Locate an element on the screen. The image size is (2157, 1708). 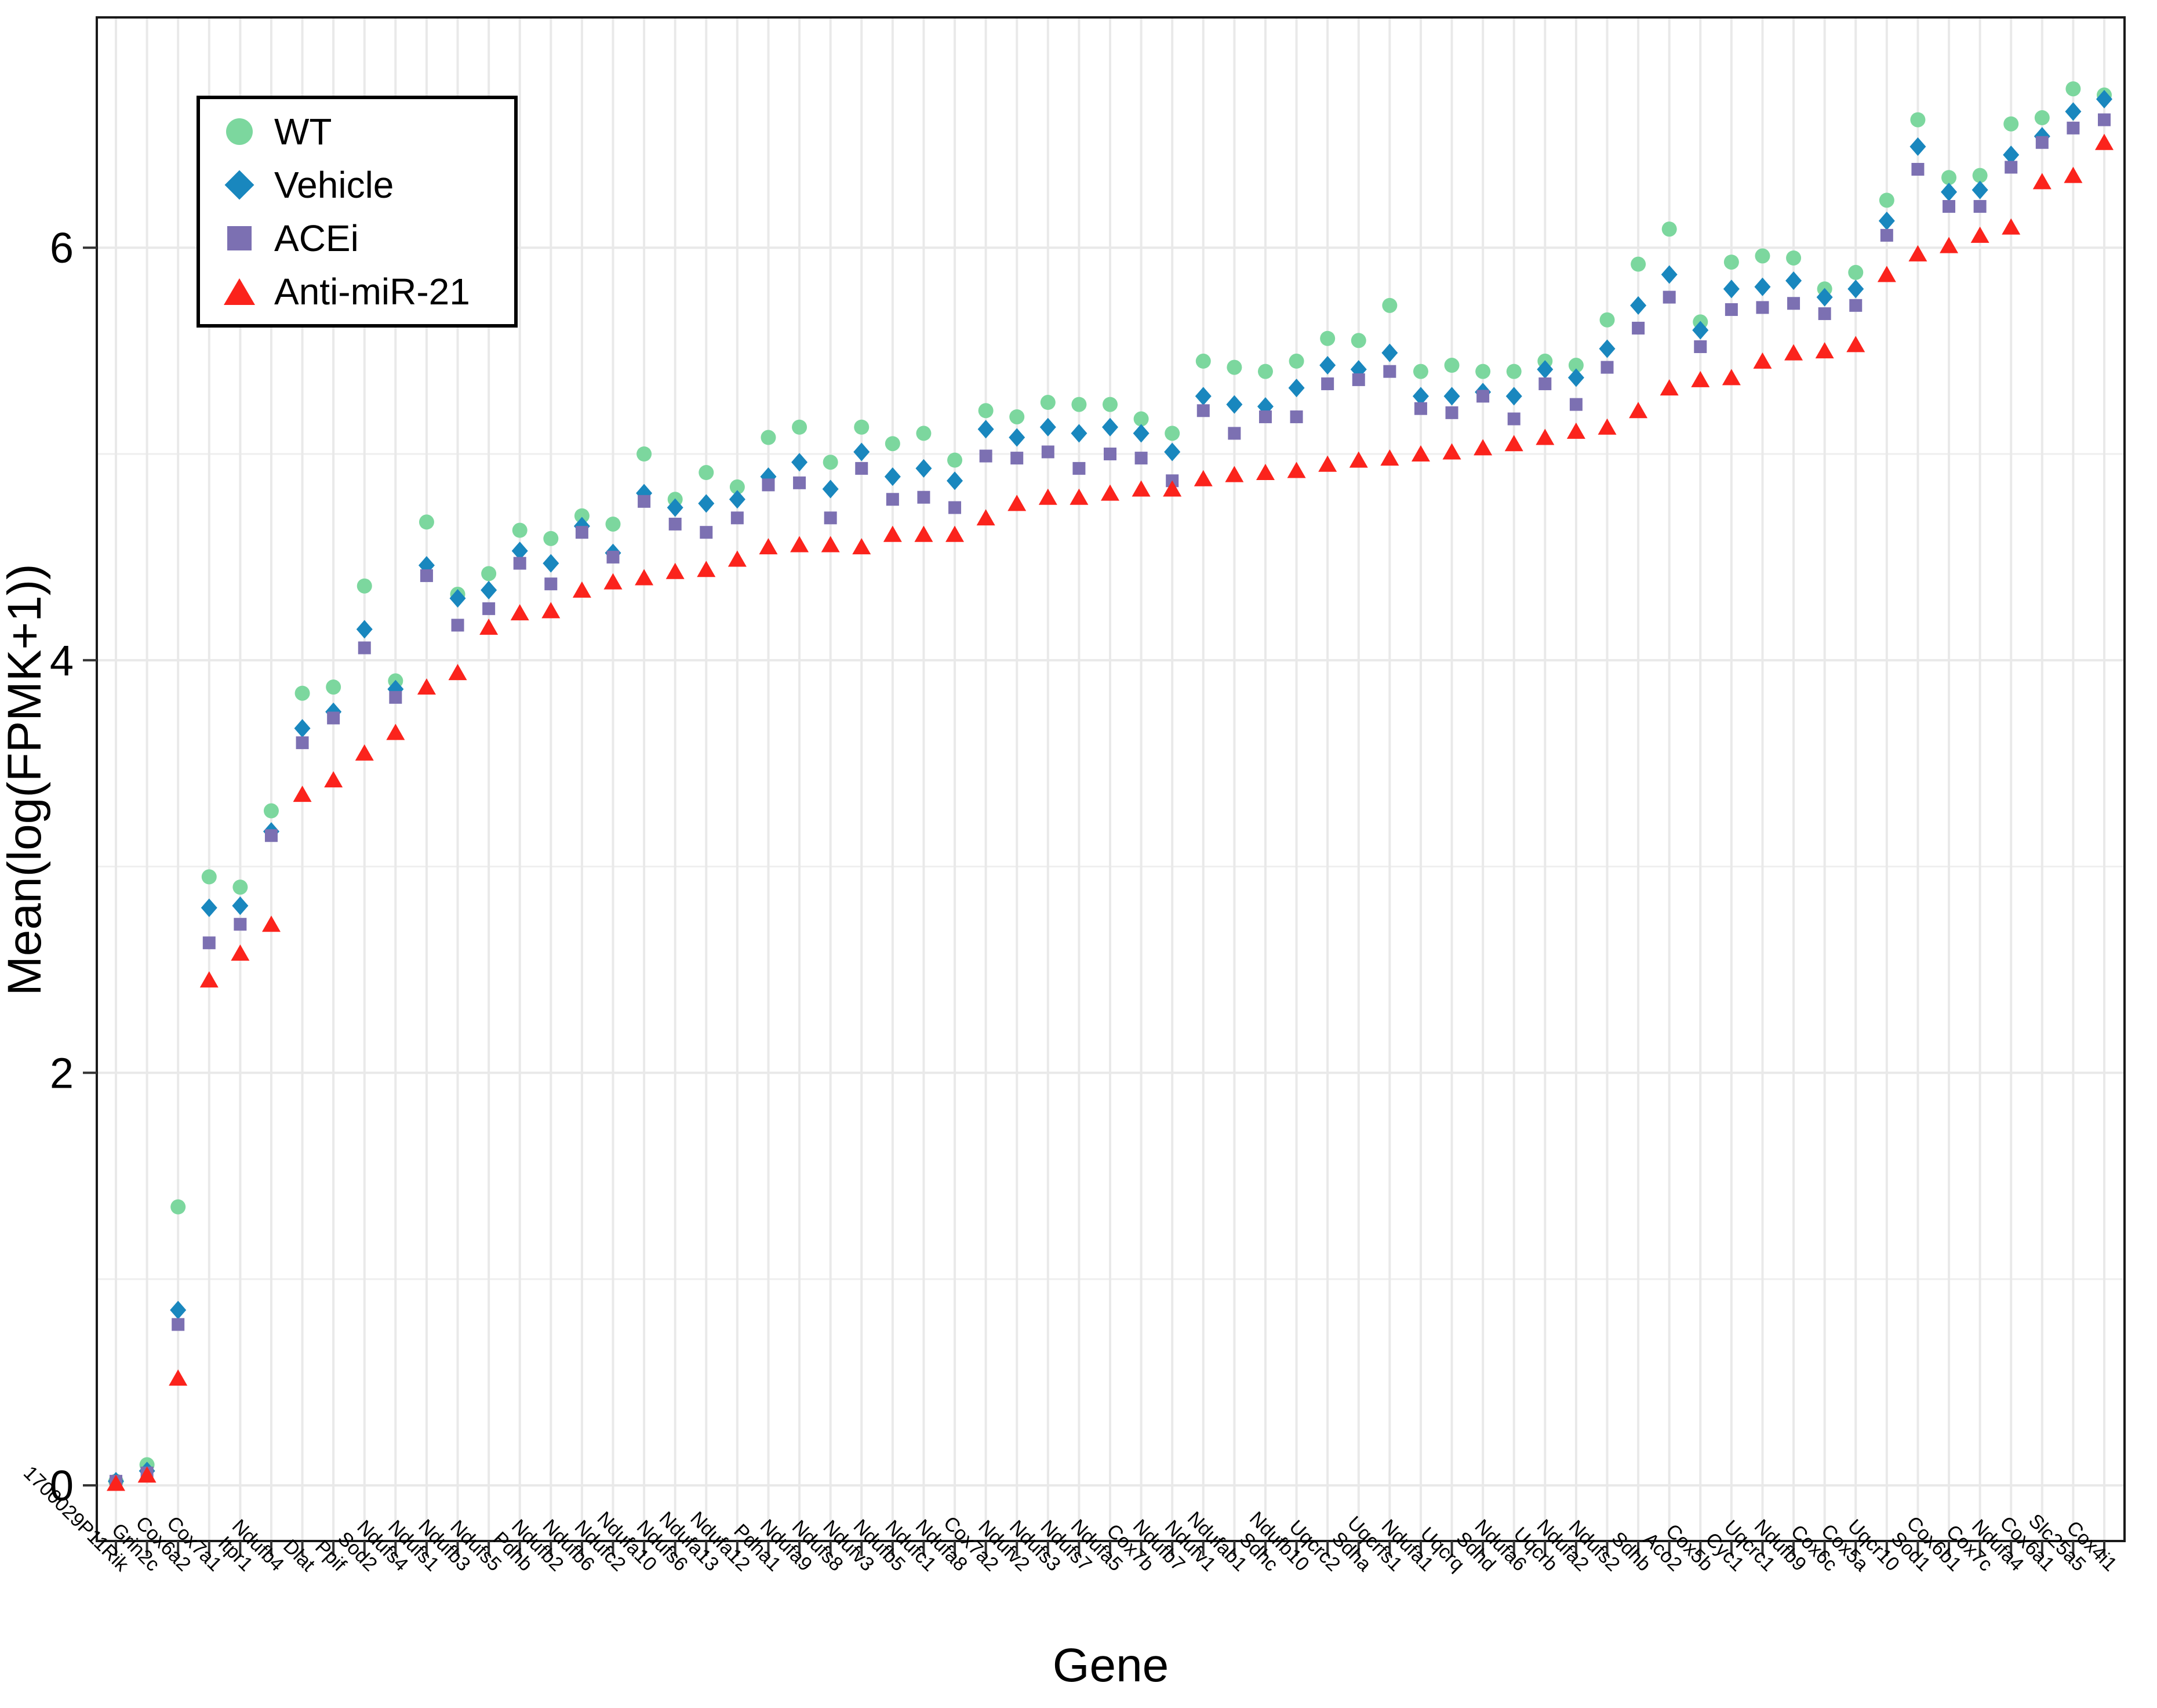
legend-label: Anti-miR-21 is located at coordinates (372, 291).